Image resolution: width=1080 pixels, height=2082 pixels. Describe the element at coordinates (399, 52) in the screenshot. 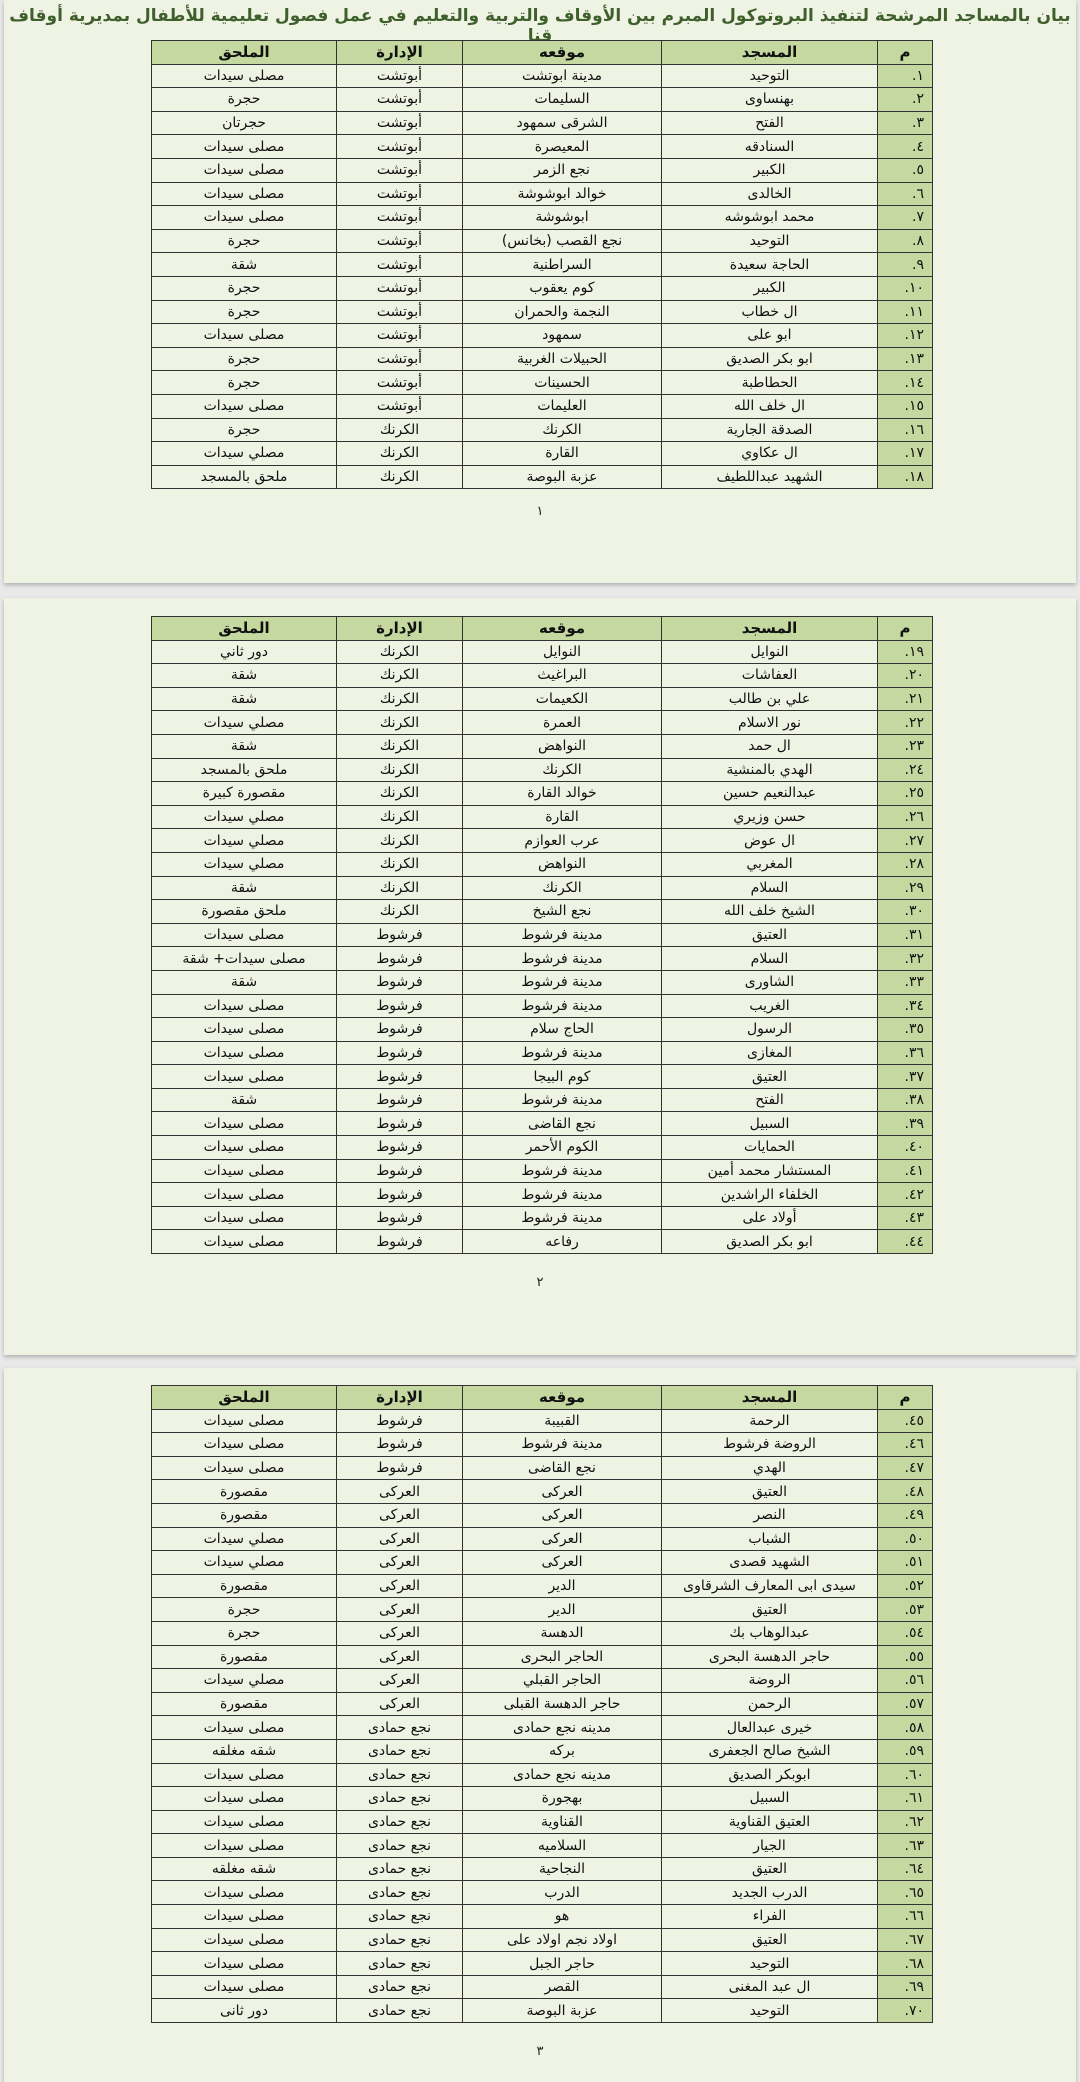

I see `column-header-administration: الإدارة` at that location.